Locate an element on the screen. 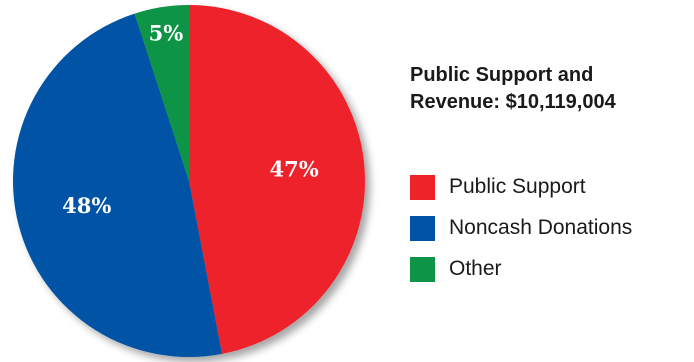 The image size is (694, 362). legend-label-public-support: Public Support is located at coordinates (517, 186).